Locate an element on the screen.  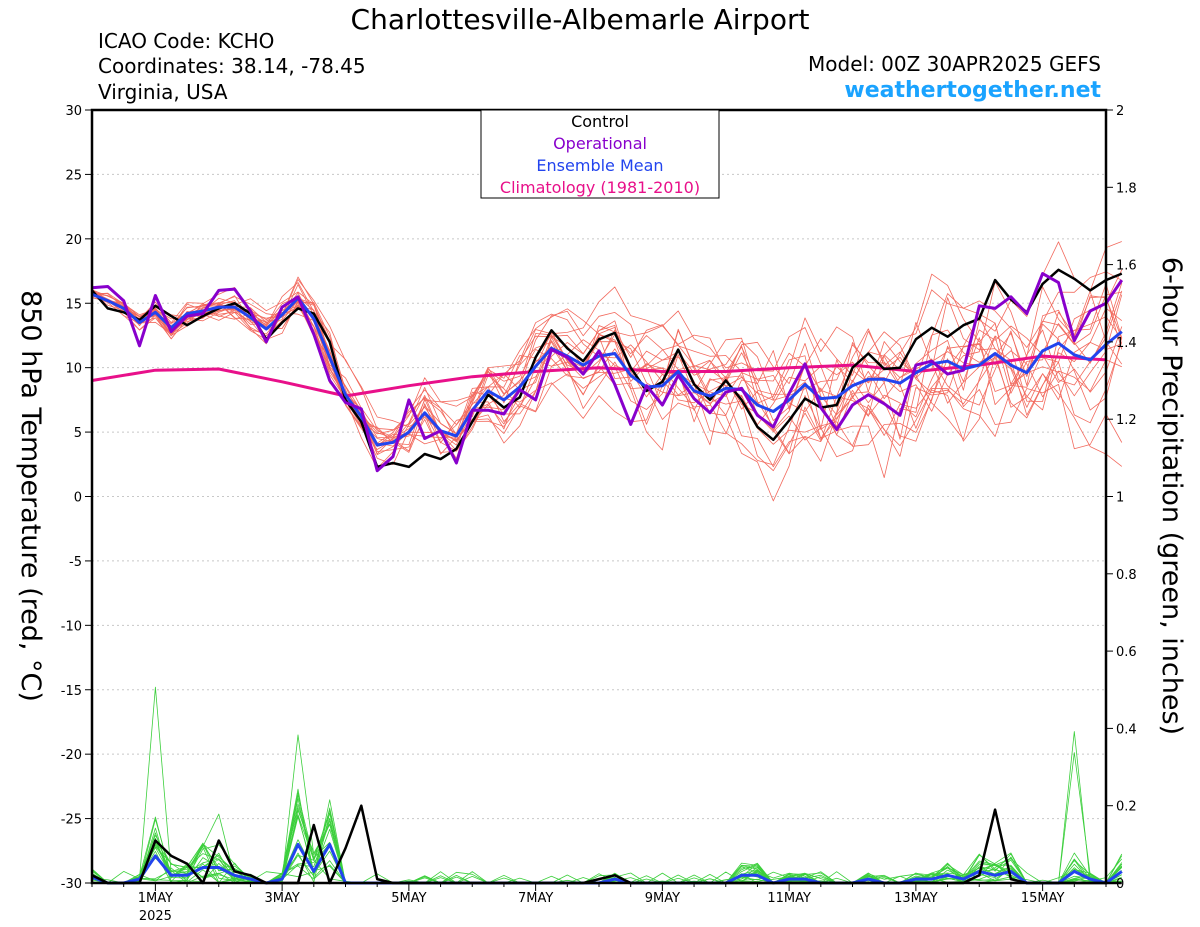
left-tick-label: 15 is located at coordinates (73, 304).